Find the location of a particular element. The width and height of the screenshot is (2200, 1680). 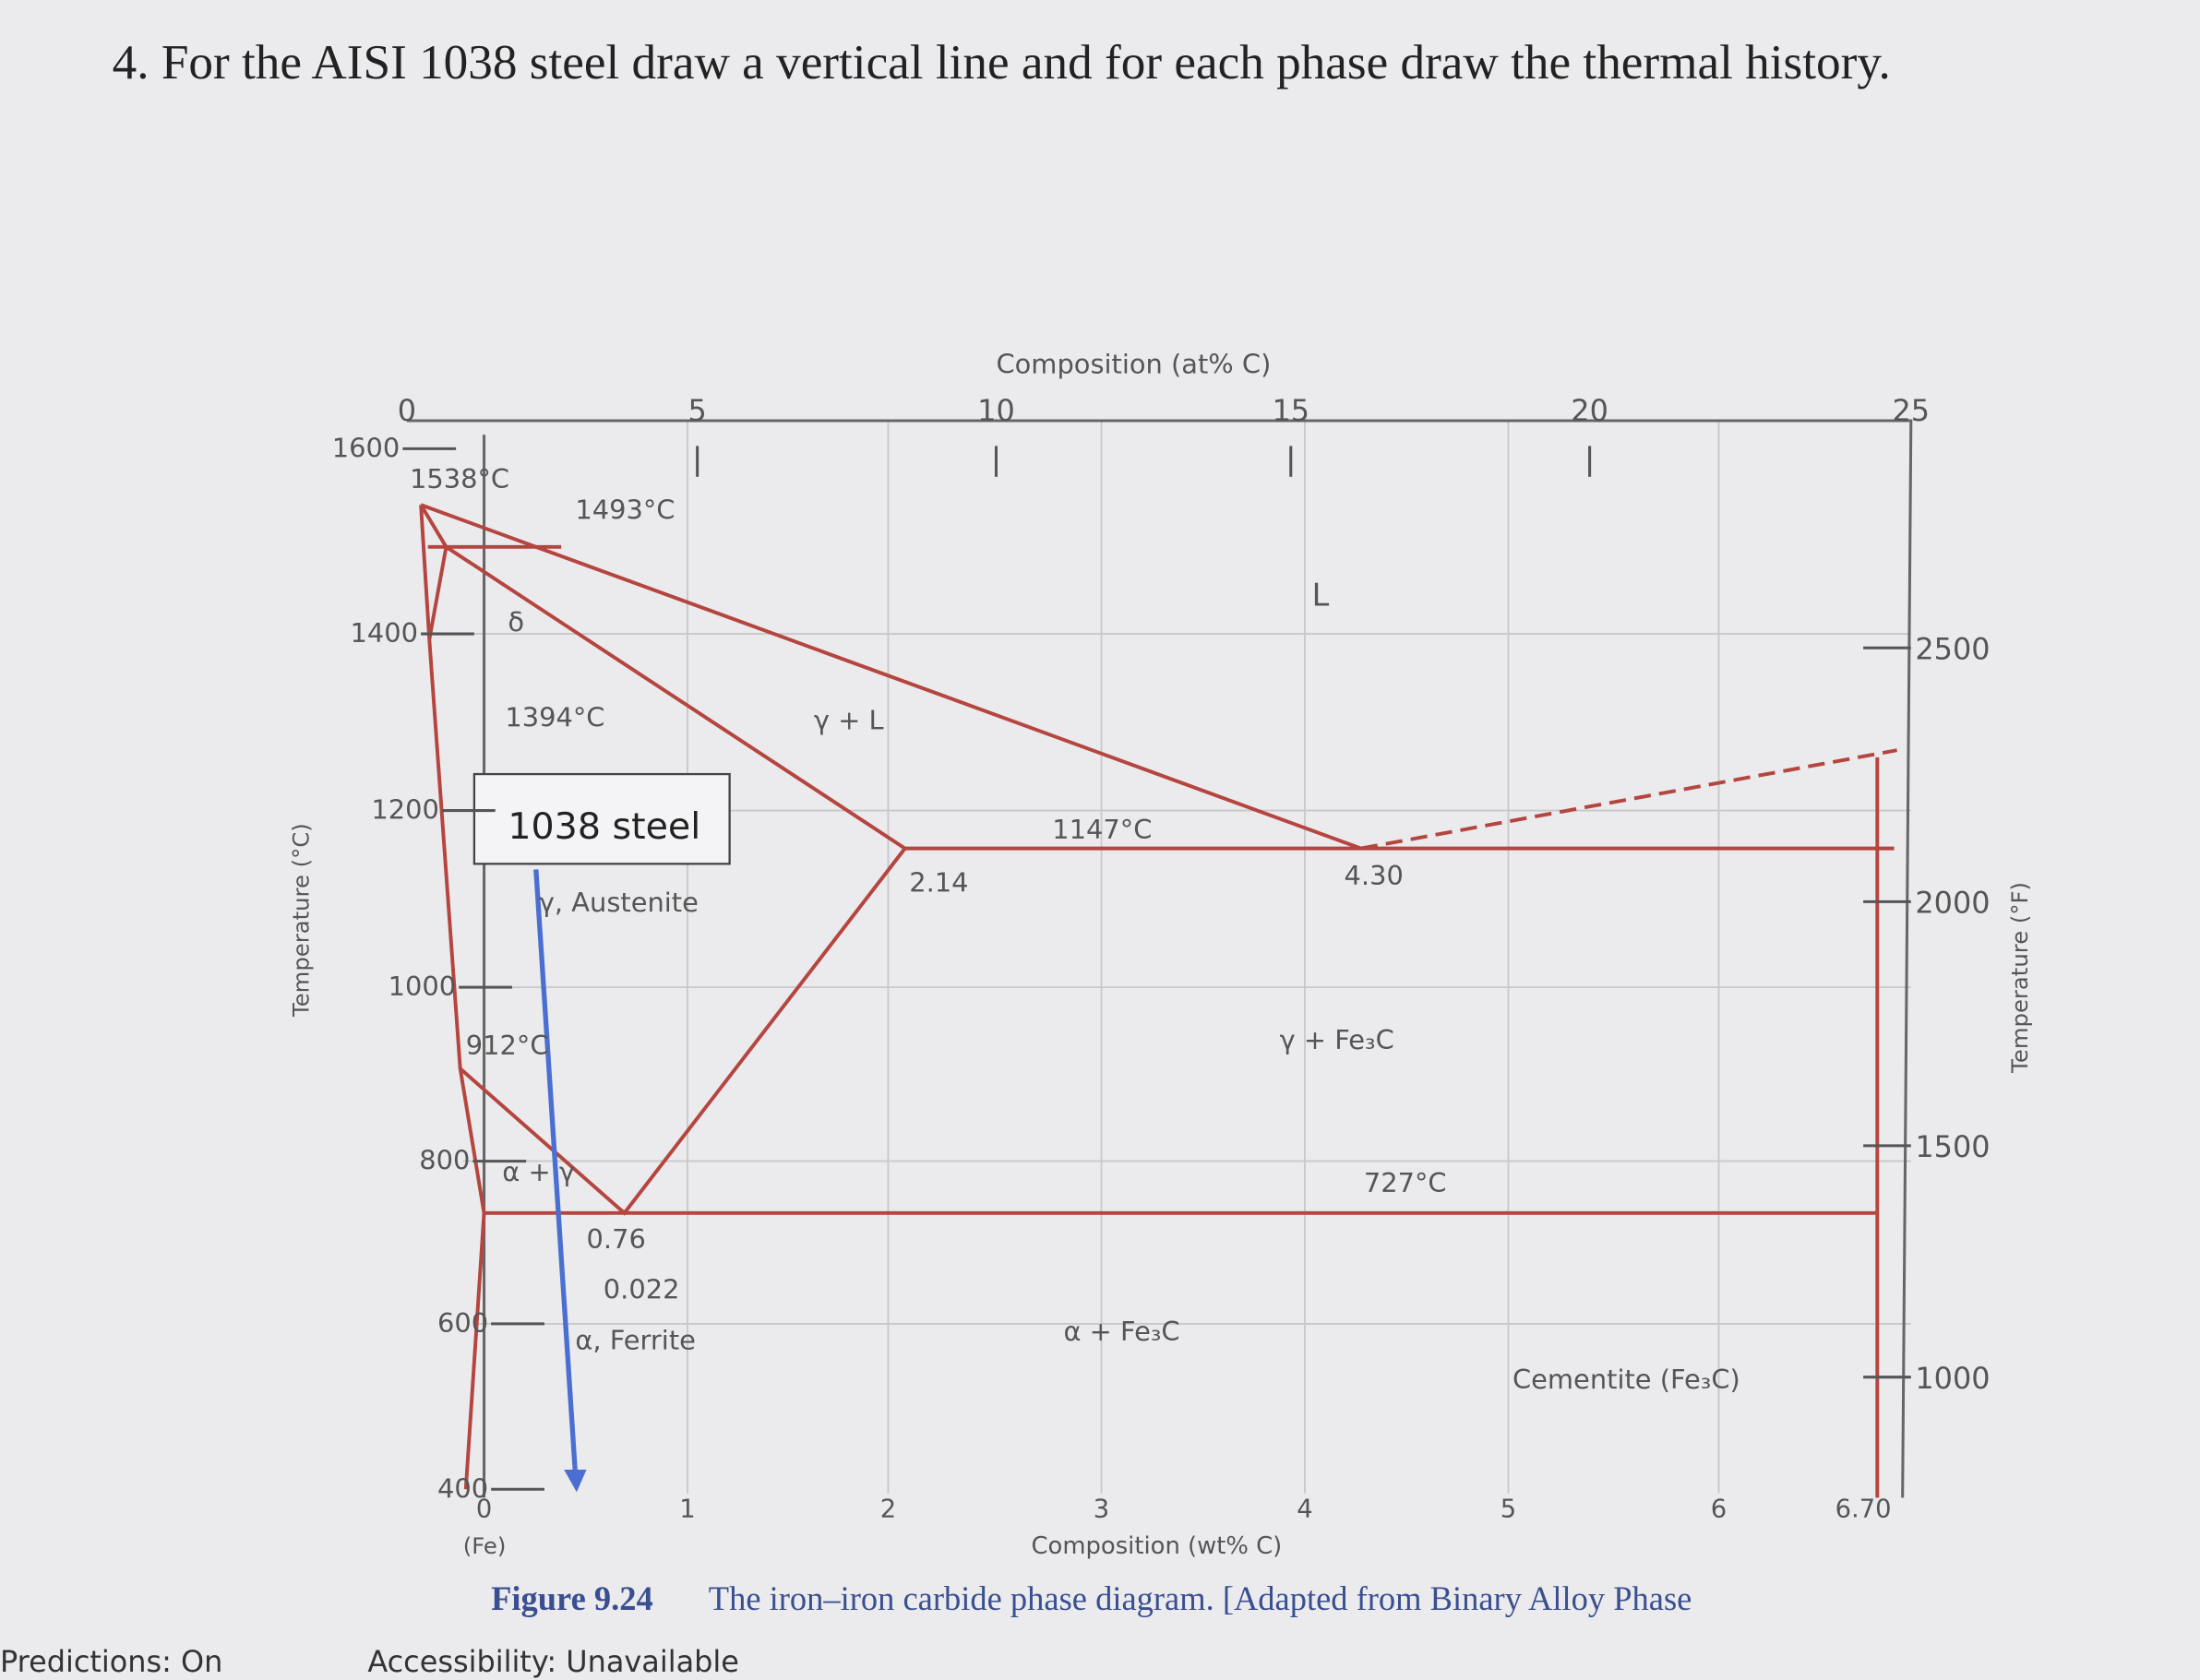

caption-label: Figure 9.24 is located at coordinates (572, 1598).